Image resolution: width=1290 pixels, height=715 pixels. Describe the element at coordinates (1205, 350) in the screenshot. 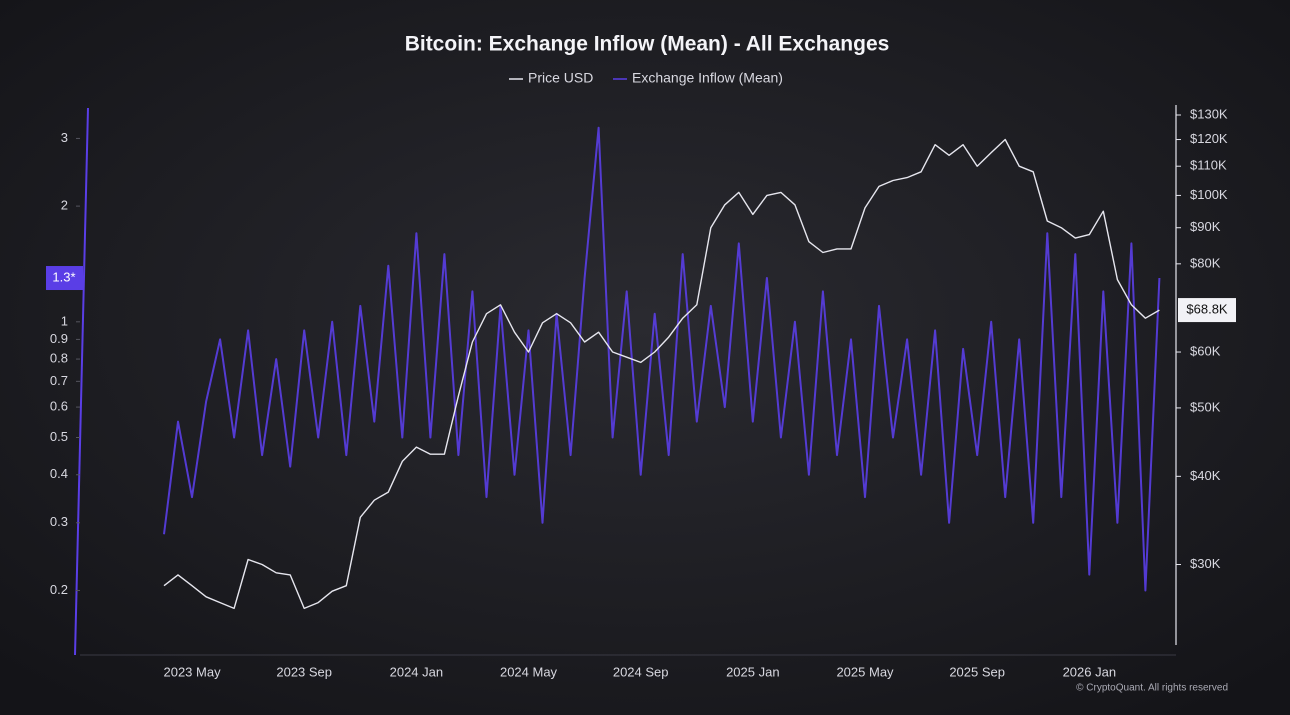

I see `y2-tick-label: $60K` at that location.